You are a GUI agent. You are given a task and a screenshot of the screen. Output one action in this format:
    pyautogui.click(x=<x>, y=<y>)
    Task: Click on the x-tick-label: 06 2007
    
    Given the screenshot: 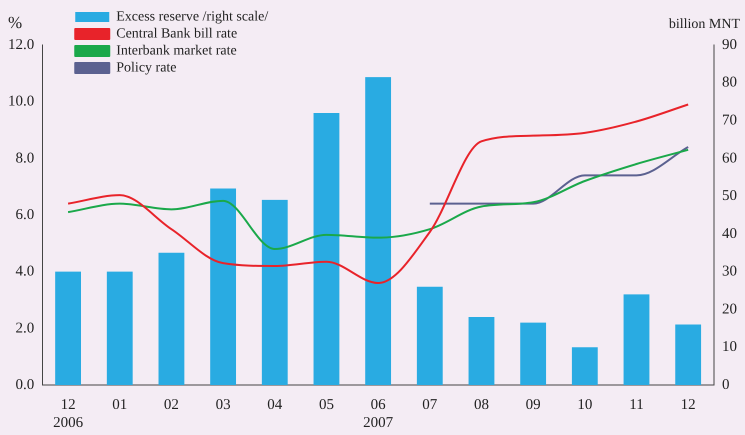 What is the action you would take?
    pyautogui.click(x=378, y=413)
    